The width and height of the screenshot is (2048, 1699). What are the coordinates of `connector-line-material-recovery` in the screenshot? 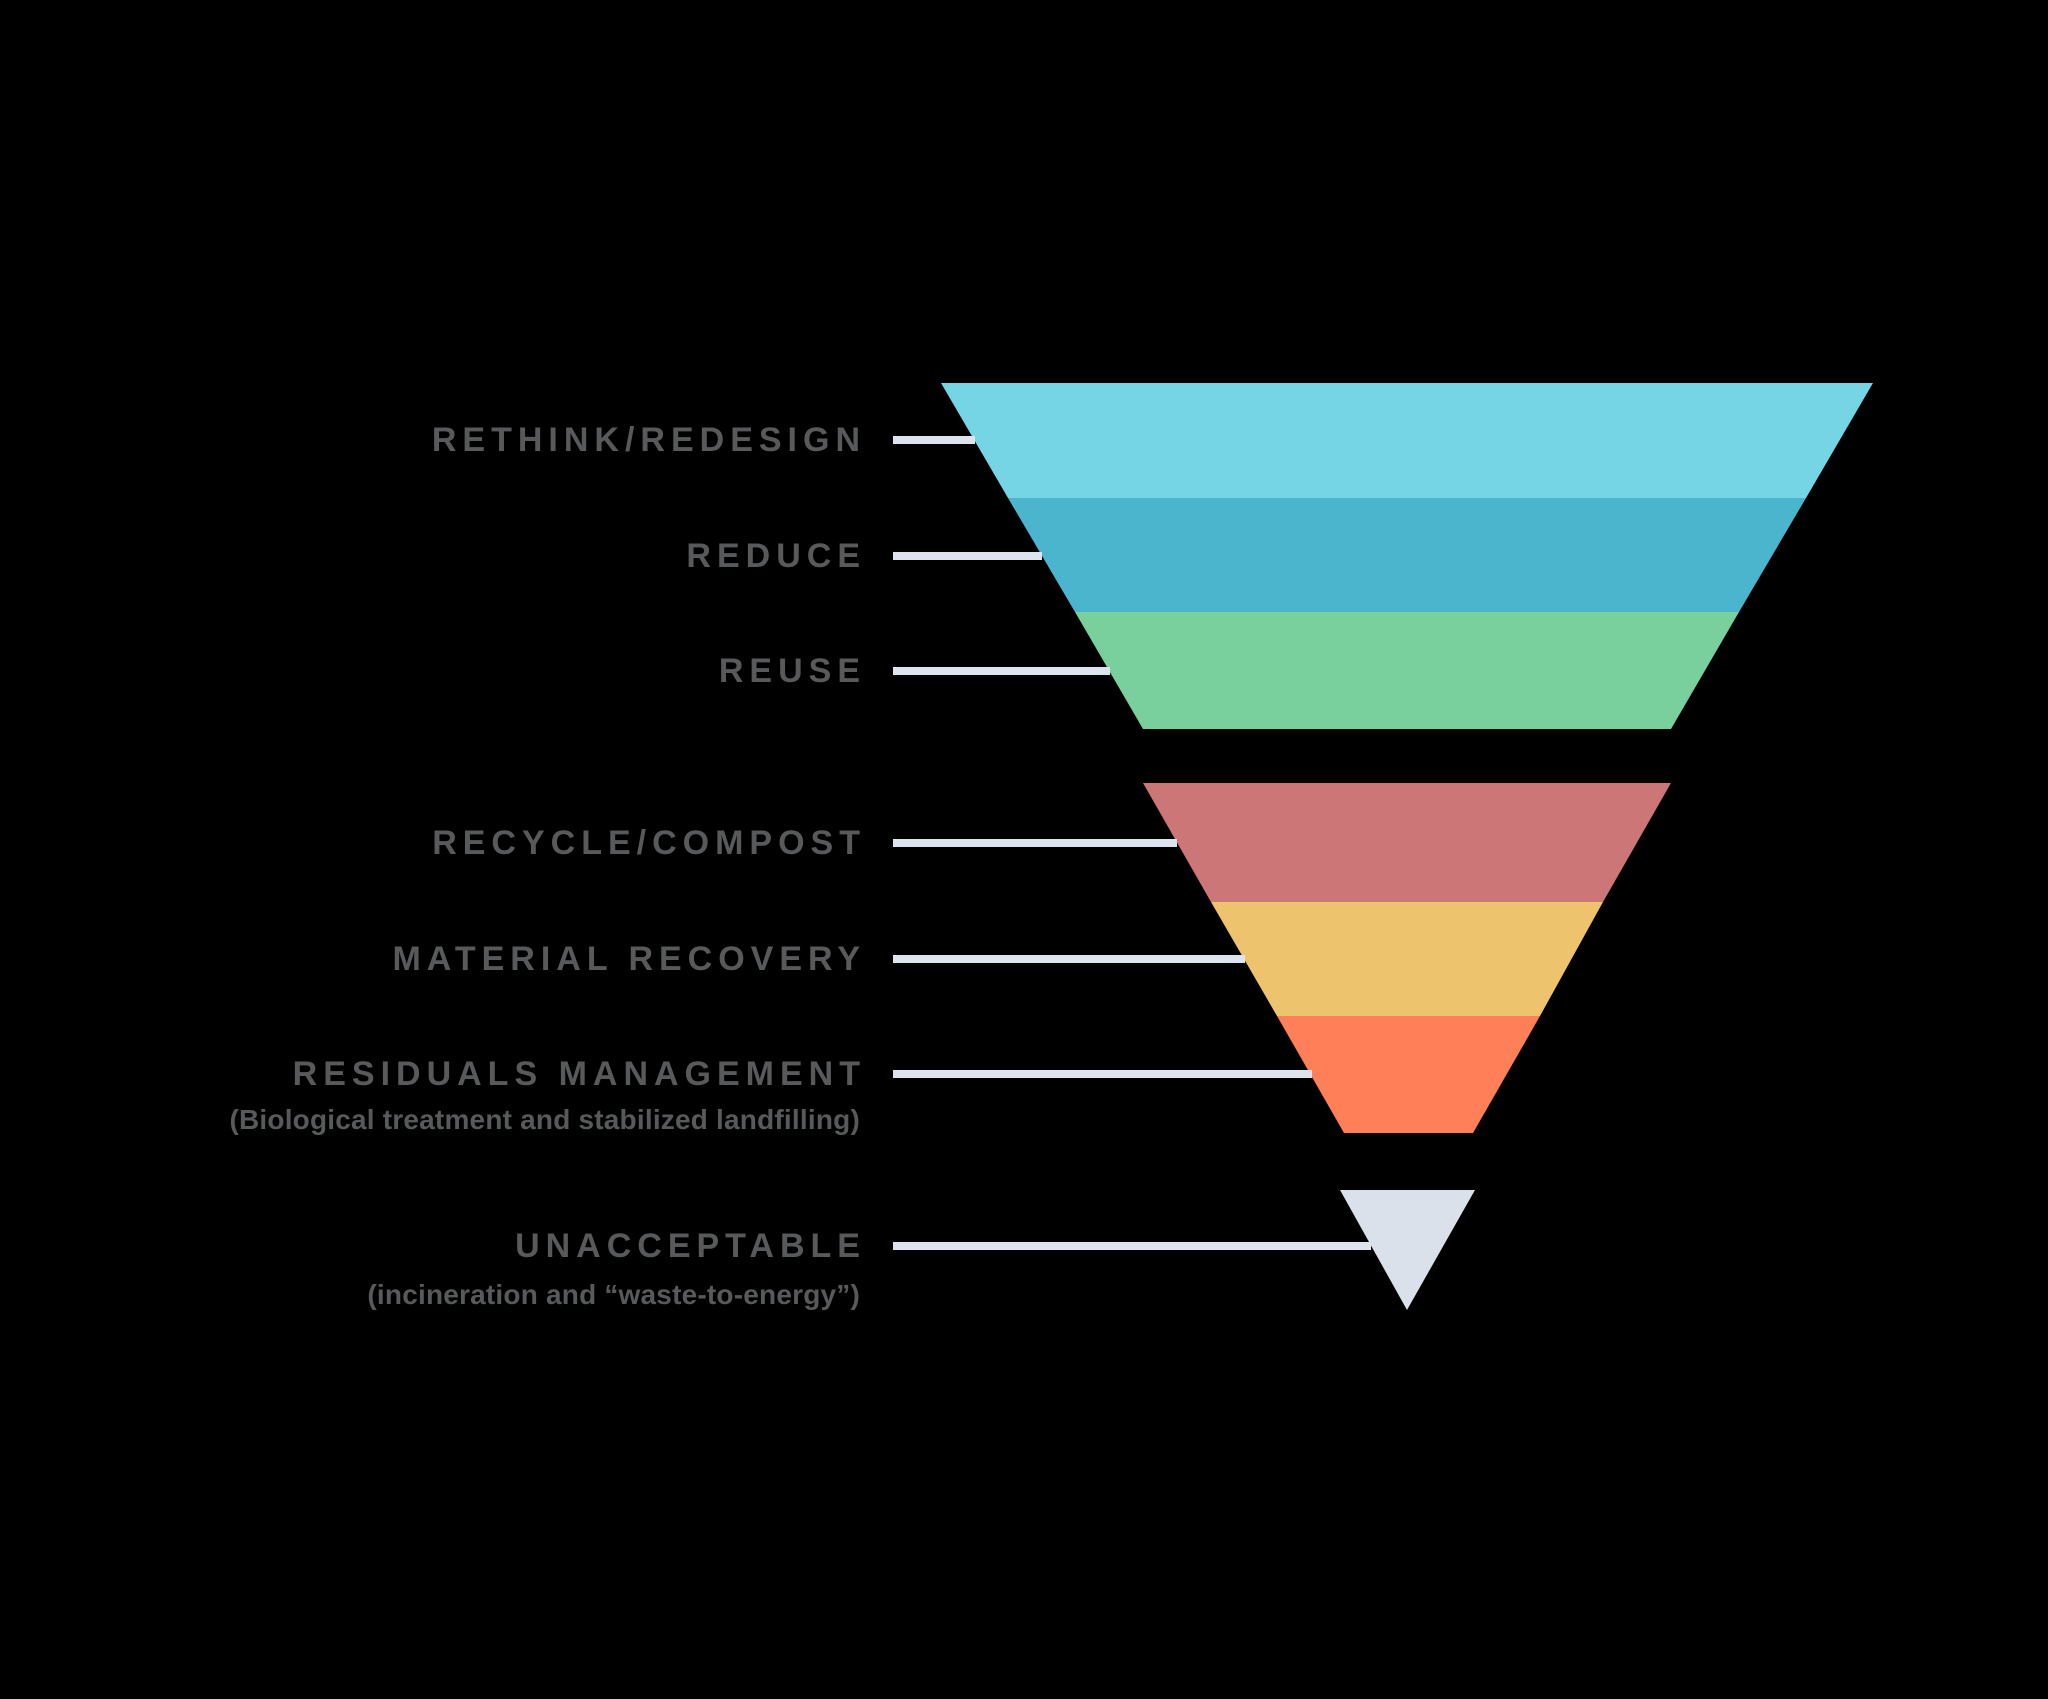 It's located at (1069, 959).